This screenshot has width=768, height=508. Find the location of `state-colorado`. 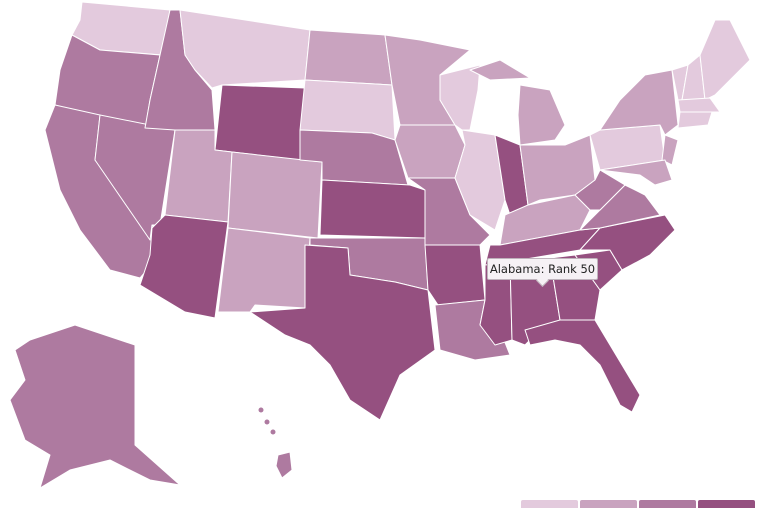

state-colorado is located at coordinates (275, 195).